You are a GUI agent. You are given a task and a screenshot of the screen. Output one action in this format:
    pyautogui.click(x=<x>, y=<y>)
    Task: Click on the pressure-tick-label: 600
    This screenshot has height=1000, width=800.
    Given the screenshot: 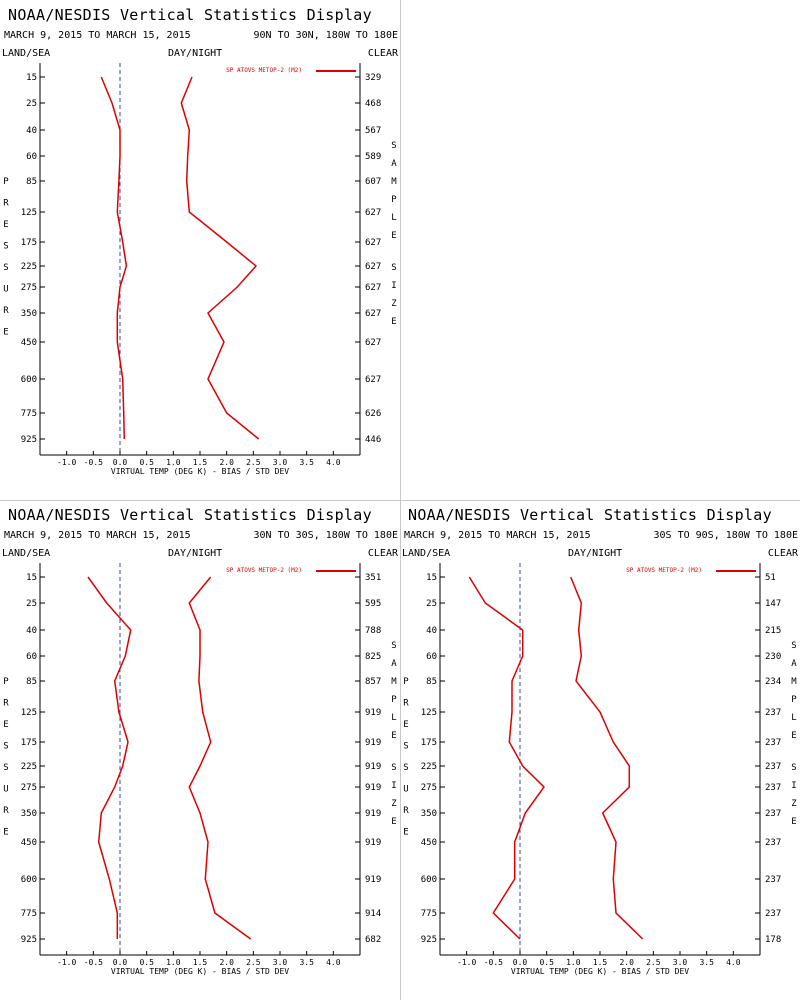 What is the action you would take?
    pyautogui.click(x=29, y=380)
    